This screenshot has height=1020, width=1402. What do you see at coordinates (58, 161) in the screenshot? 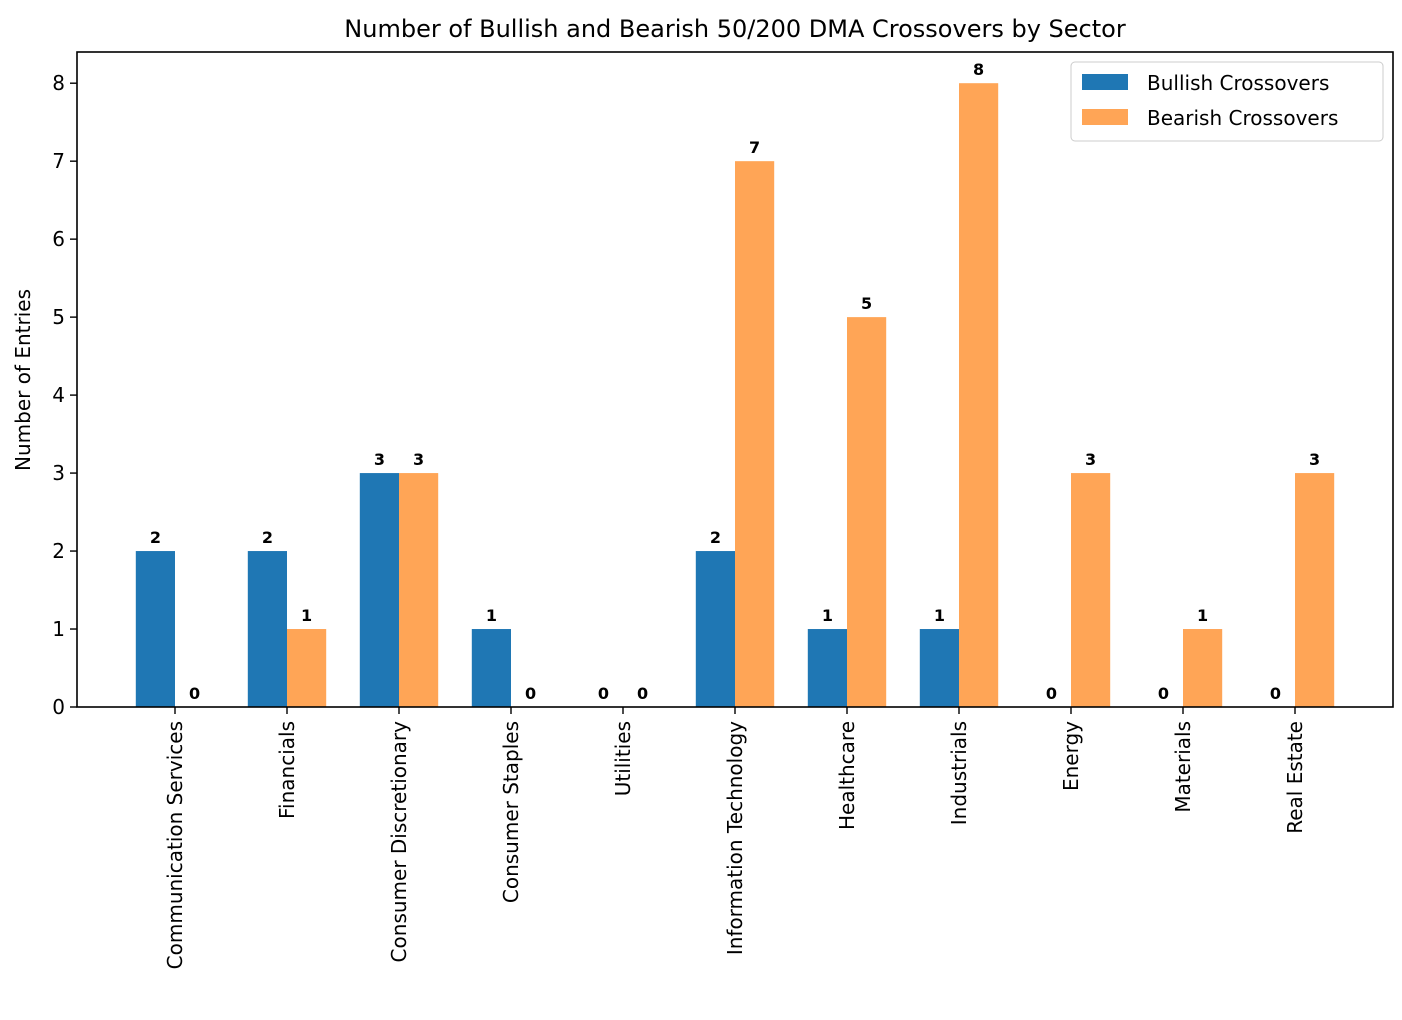
I see `y-tick-label: 7` at bounding box center [58, 161].